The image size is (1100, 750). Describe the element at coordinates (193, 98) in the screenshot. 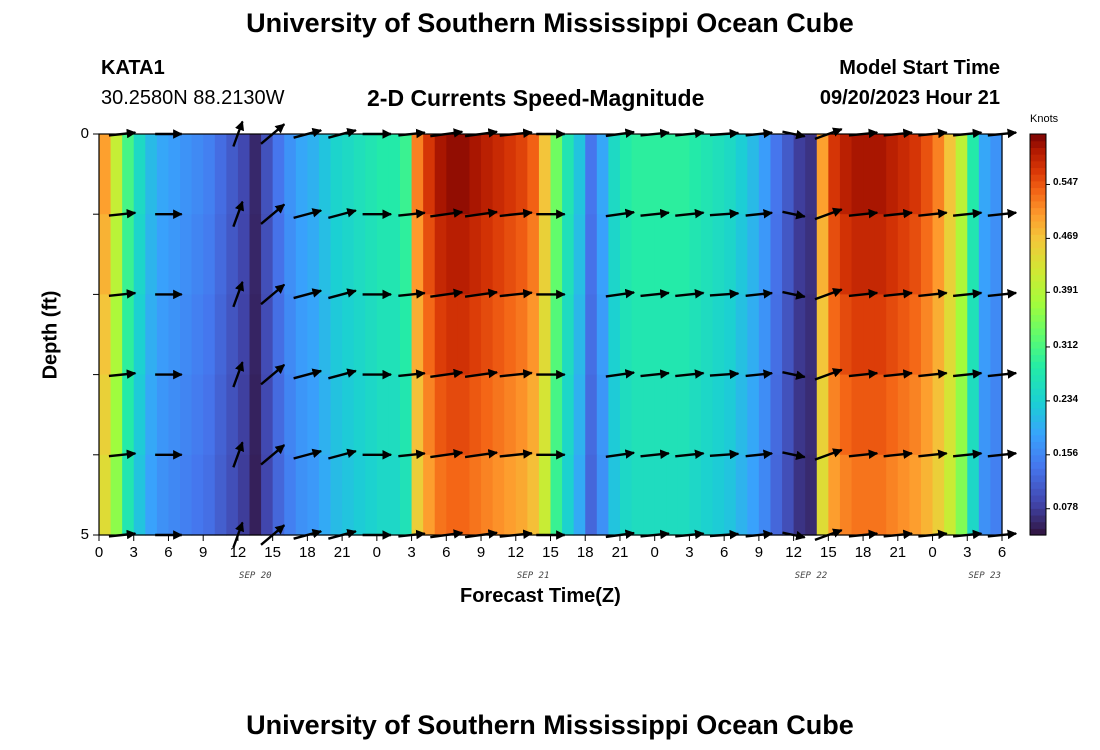

I see `station-coords: 30.2580N 88.2130W` at that location.